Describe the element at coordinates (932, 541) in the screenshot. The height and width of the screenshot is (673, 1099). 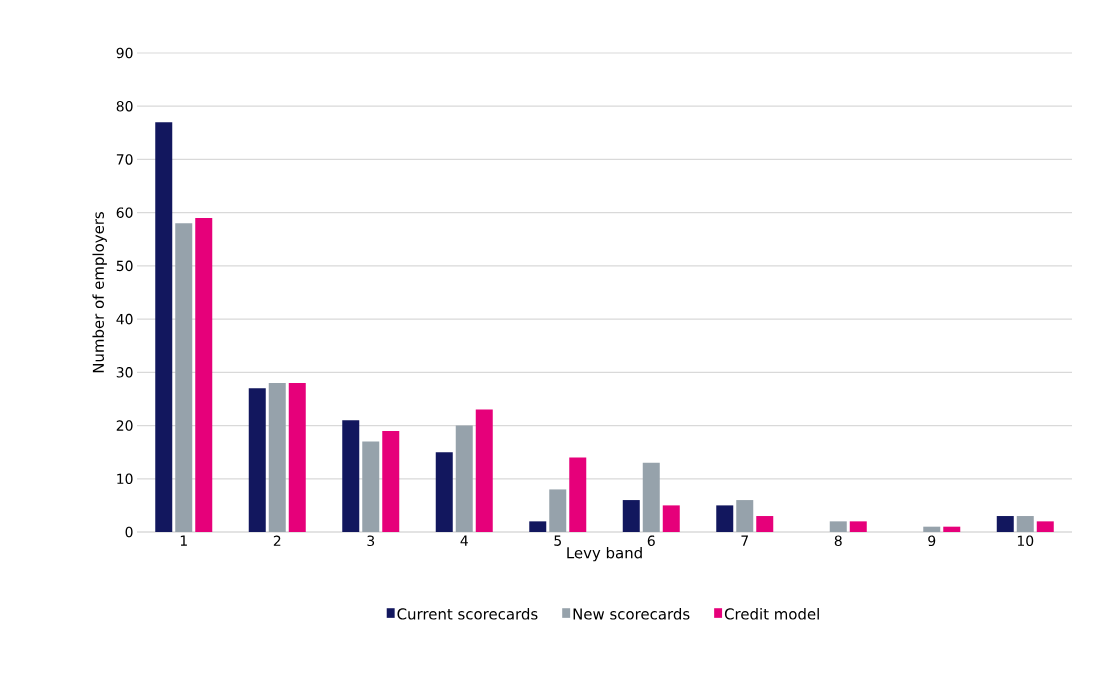
I see `x-tick-label: 9` at that location.